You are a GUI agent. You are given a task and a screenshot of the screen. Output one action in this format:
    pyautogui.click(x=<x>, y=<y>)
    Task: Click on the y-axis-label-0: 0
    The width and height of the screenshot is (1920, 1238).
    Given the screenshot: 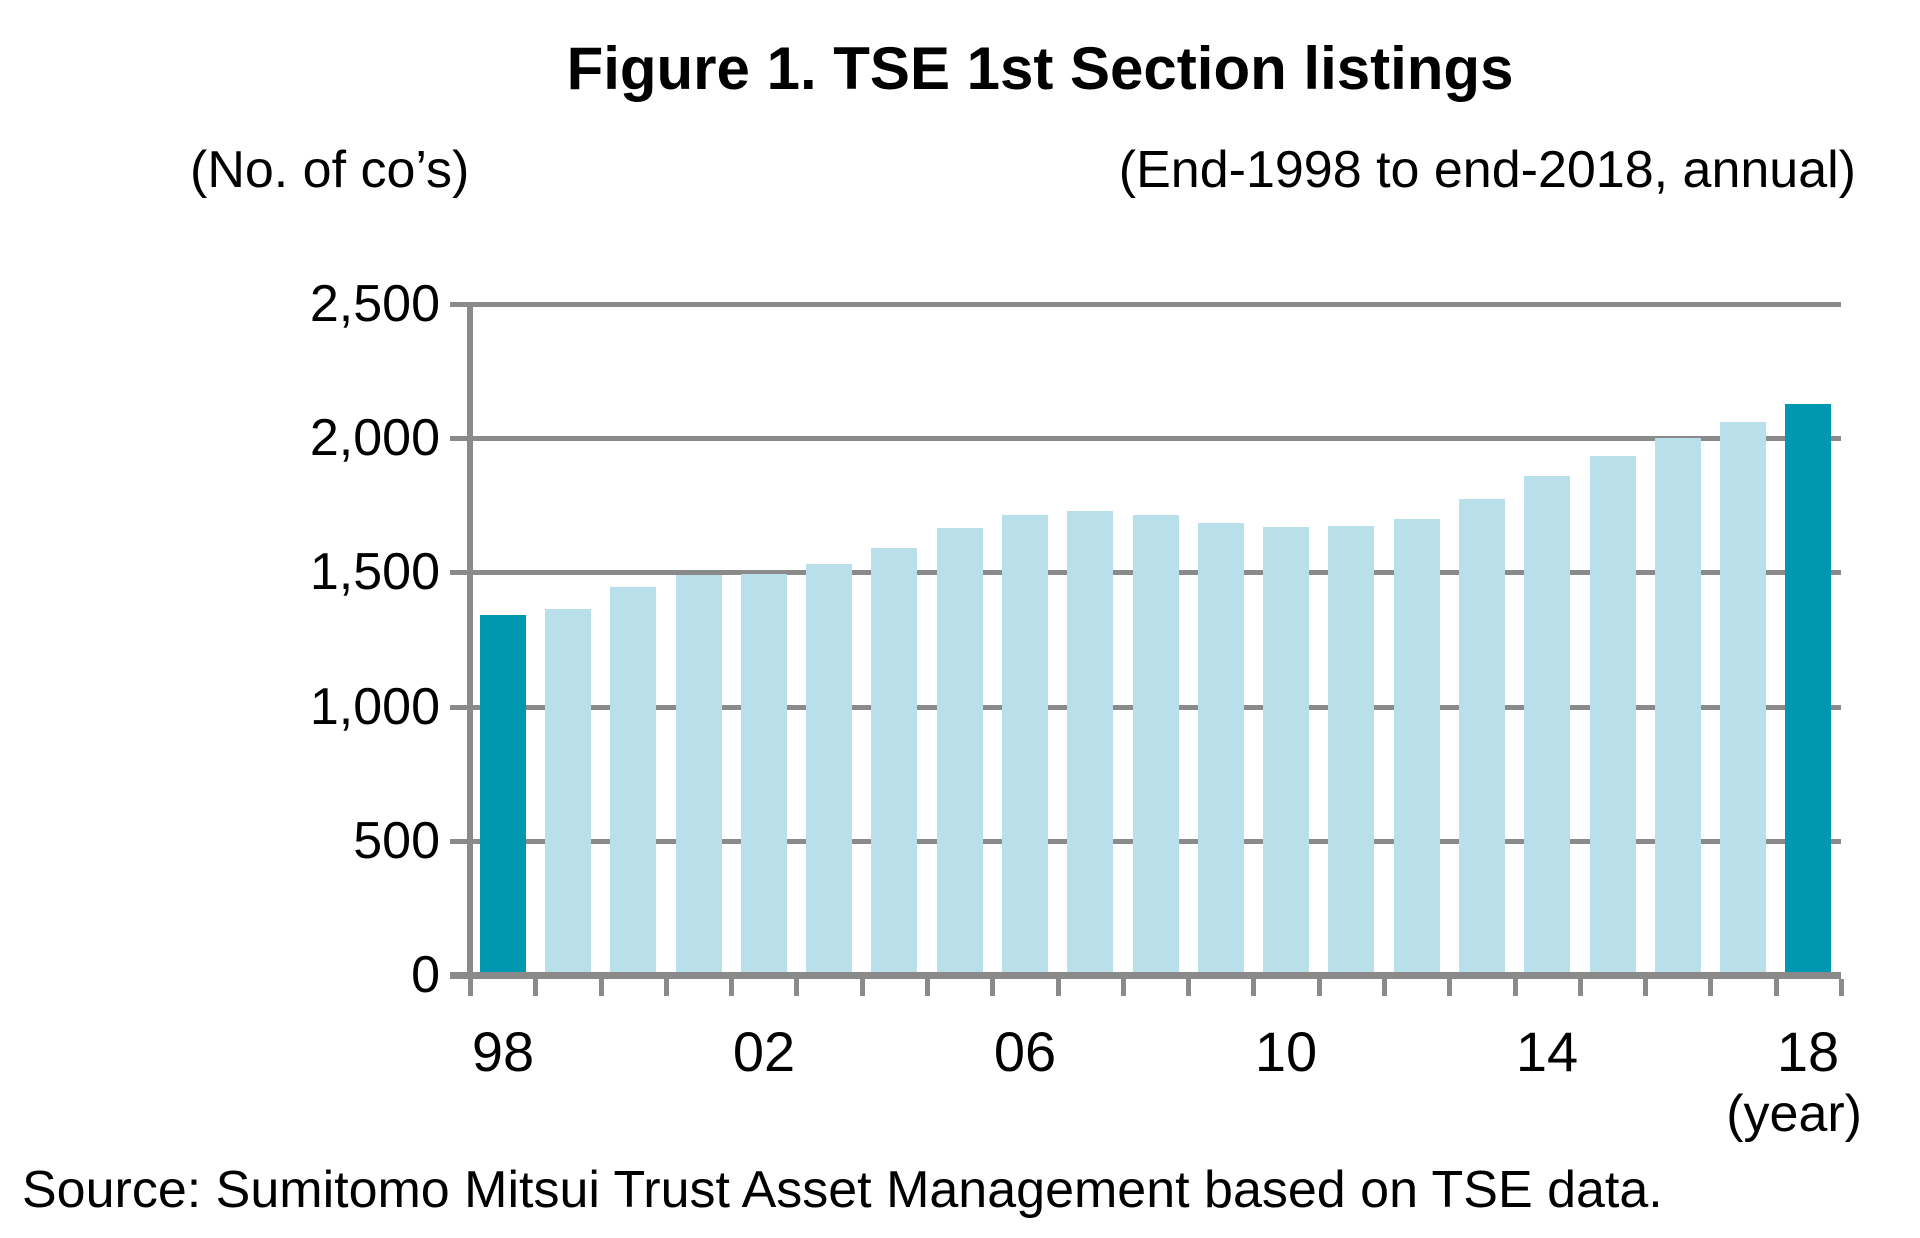 What is the action you would take?
    pyautogui.click(x=425, y=975)
    